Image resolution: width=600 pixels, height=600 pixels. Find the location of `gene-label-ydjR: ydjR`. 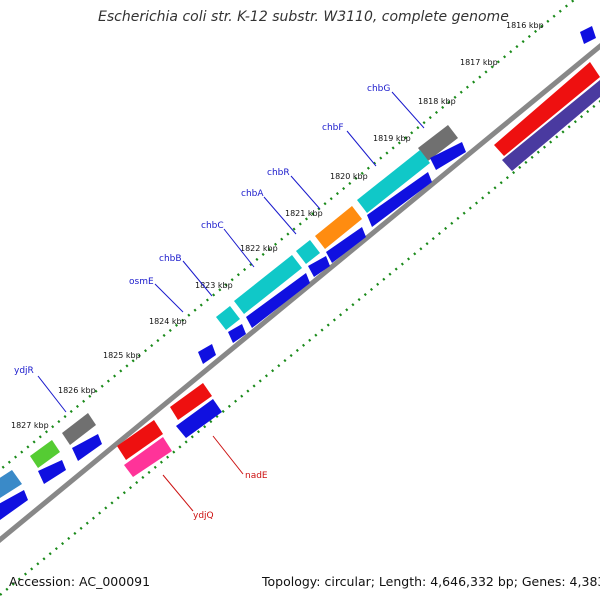

gene-label-ydjR: ydjR is located at coordinates (24, 371).